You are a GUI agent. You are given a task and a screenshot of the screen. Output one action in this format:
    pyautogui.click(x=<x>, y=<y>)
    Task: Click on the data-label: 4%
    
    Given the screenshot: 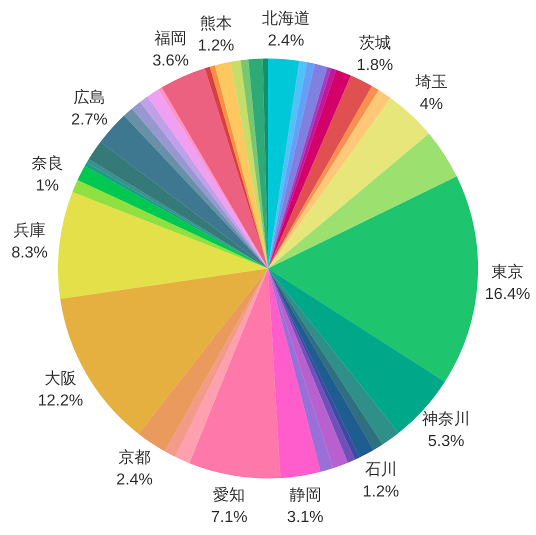 What is the action you would take?
    pyautogui.click(x=431, y=105)
    